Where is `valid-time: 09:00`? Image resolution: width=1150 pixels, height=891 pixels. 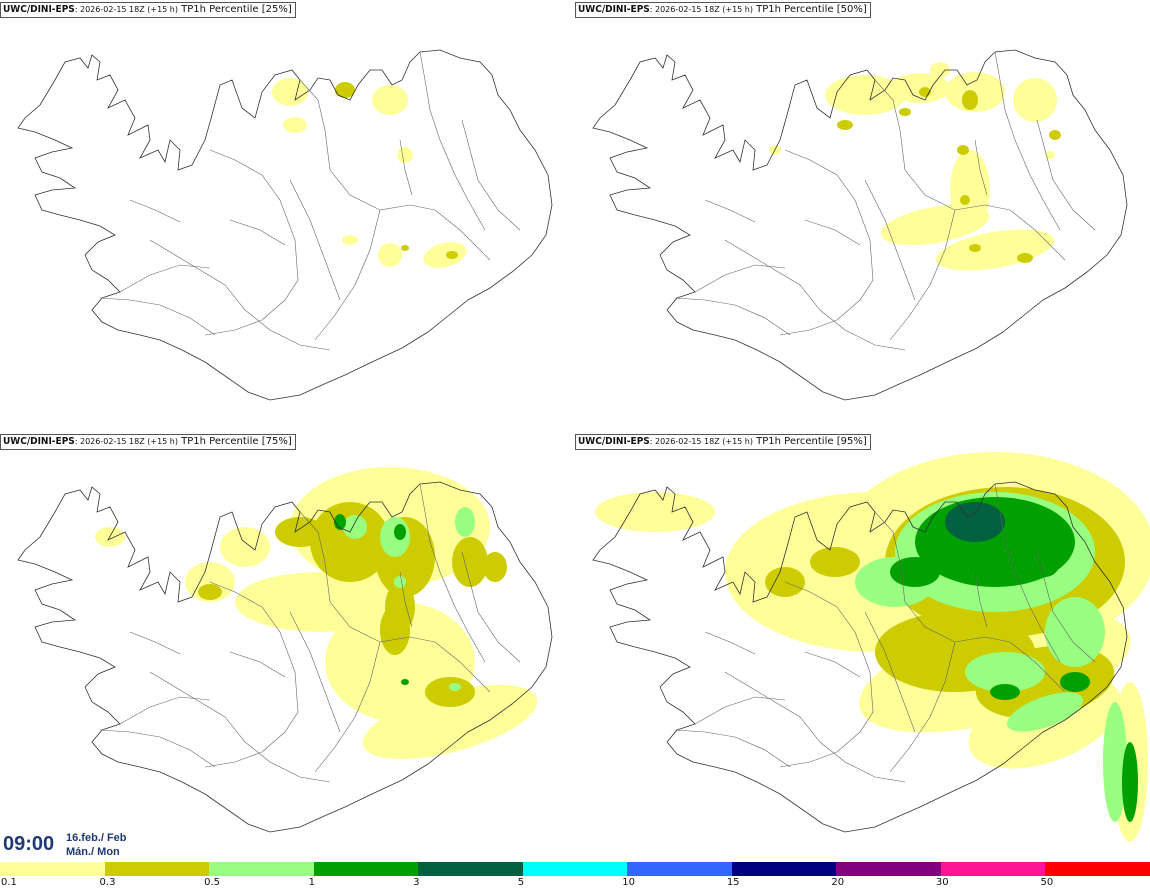 valid-time: 09:00 is located at coordinates (29, 844).